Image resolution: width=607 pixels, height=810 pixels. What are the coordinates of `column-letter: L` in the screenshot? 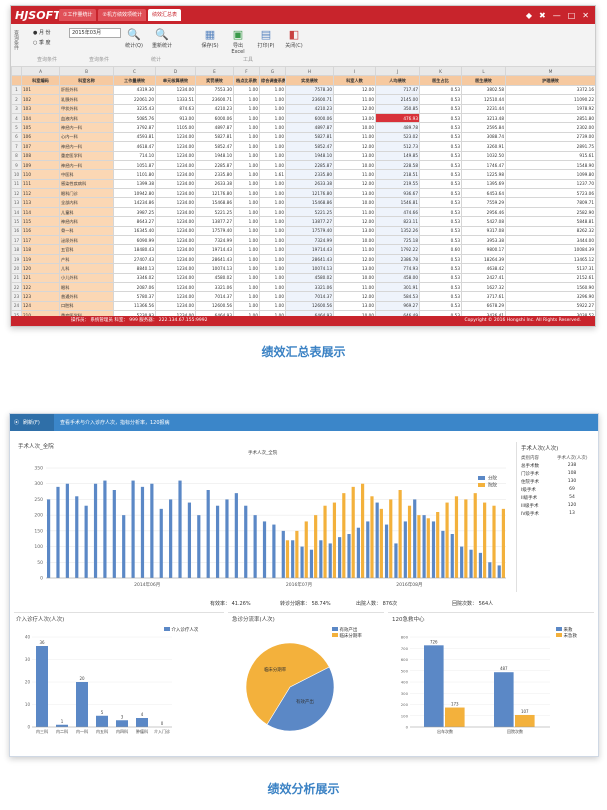 It's located at (483, 71).